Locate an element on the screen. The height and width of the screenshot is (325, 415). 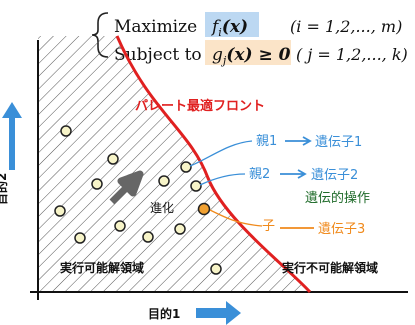
parent1-label: 親1 is located at coordinates (266, 141).